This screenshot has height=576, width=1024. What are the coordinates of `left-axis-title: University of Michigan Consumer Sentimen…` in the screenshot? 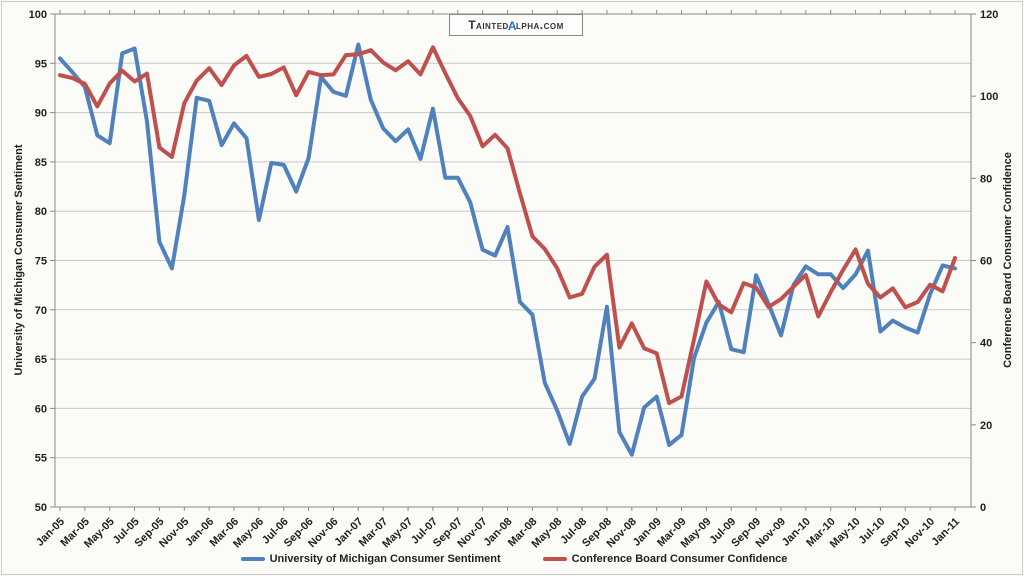 It's located at (19, 260).